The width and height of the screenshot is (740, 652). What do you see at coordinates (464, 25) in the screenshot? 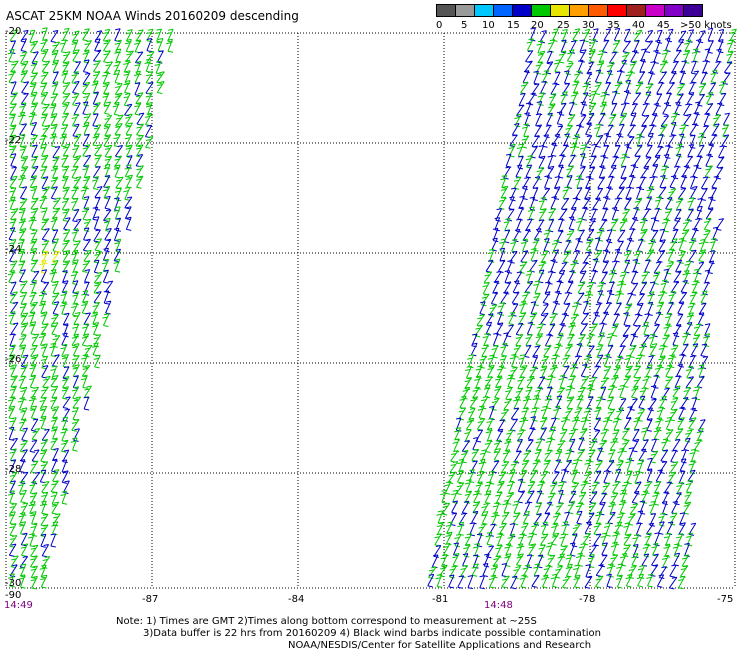
I see `legend-label: 5` at bounding box center [464, 25].